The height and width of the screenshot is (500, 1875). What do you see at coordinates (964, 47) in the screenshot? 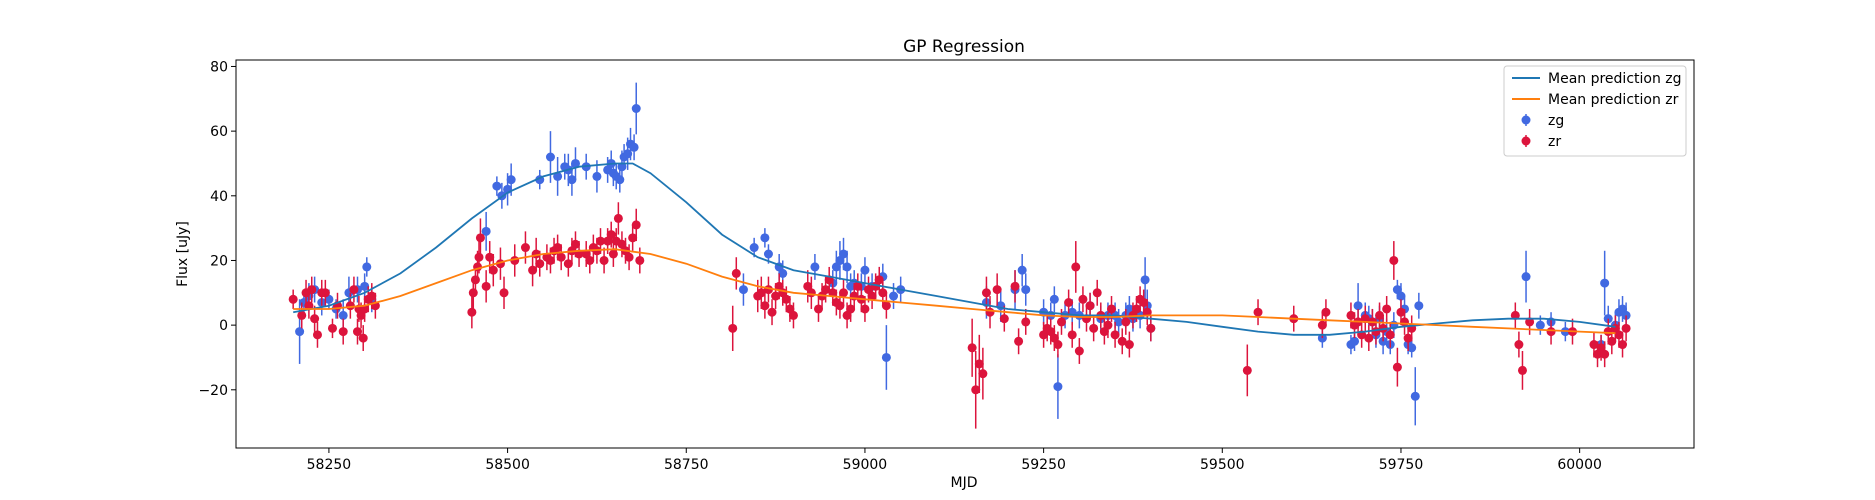
I see `chart-title: GP Regression` at bounding box center [964, 47].